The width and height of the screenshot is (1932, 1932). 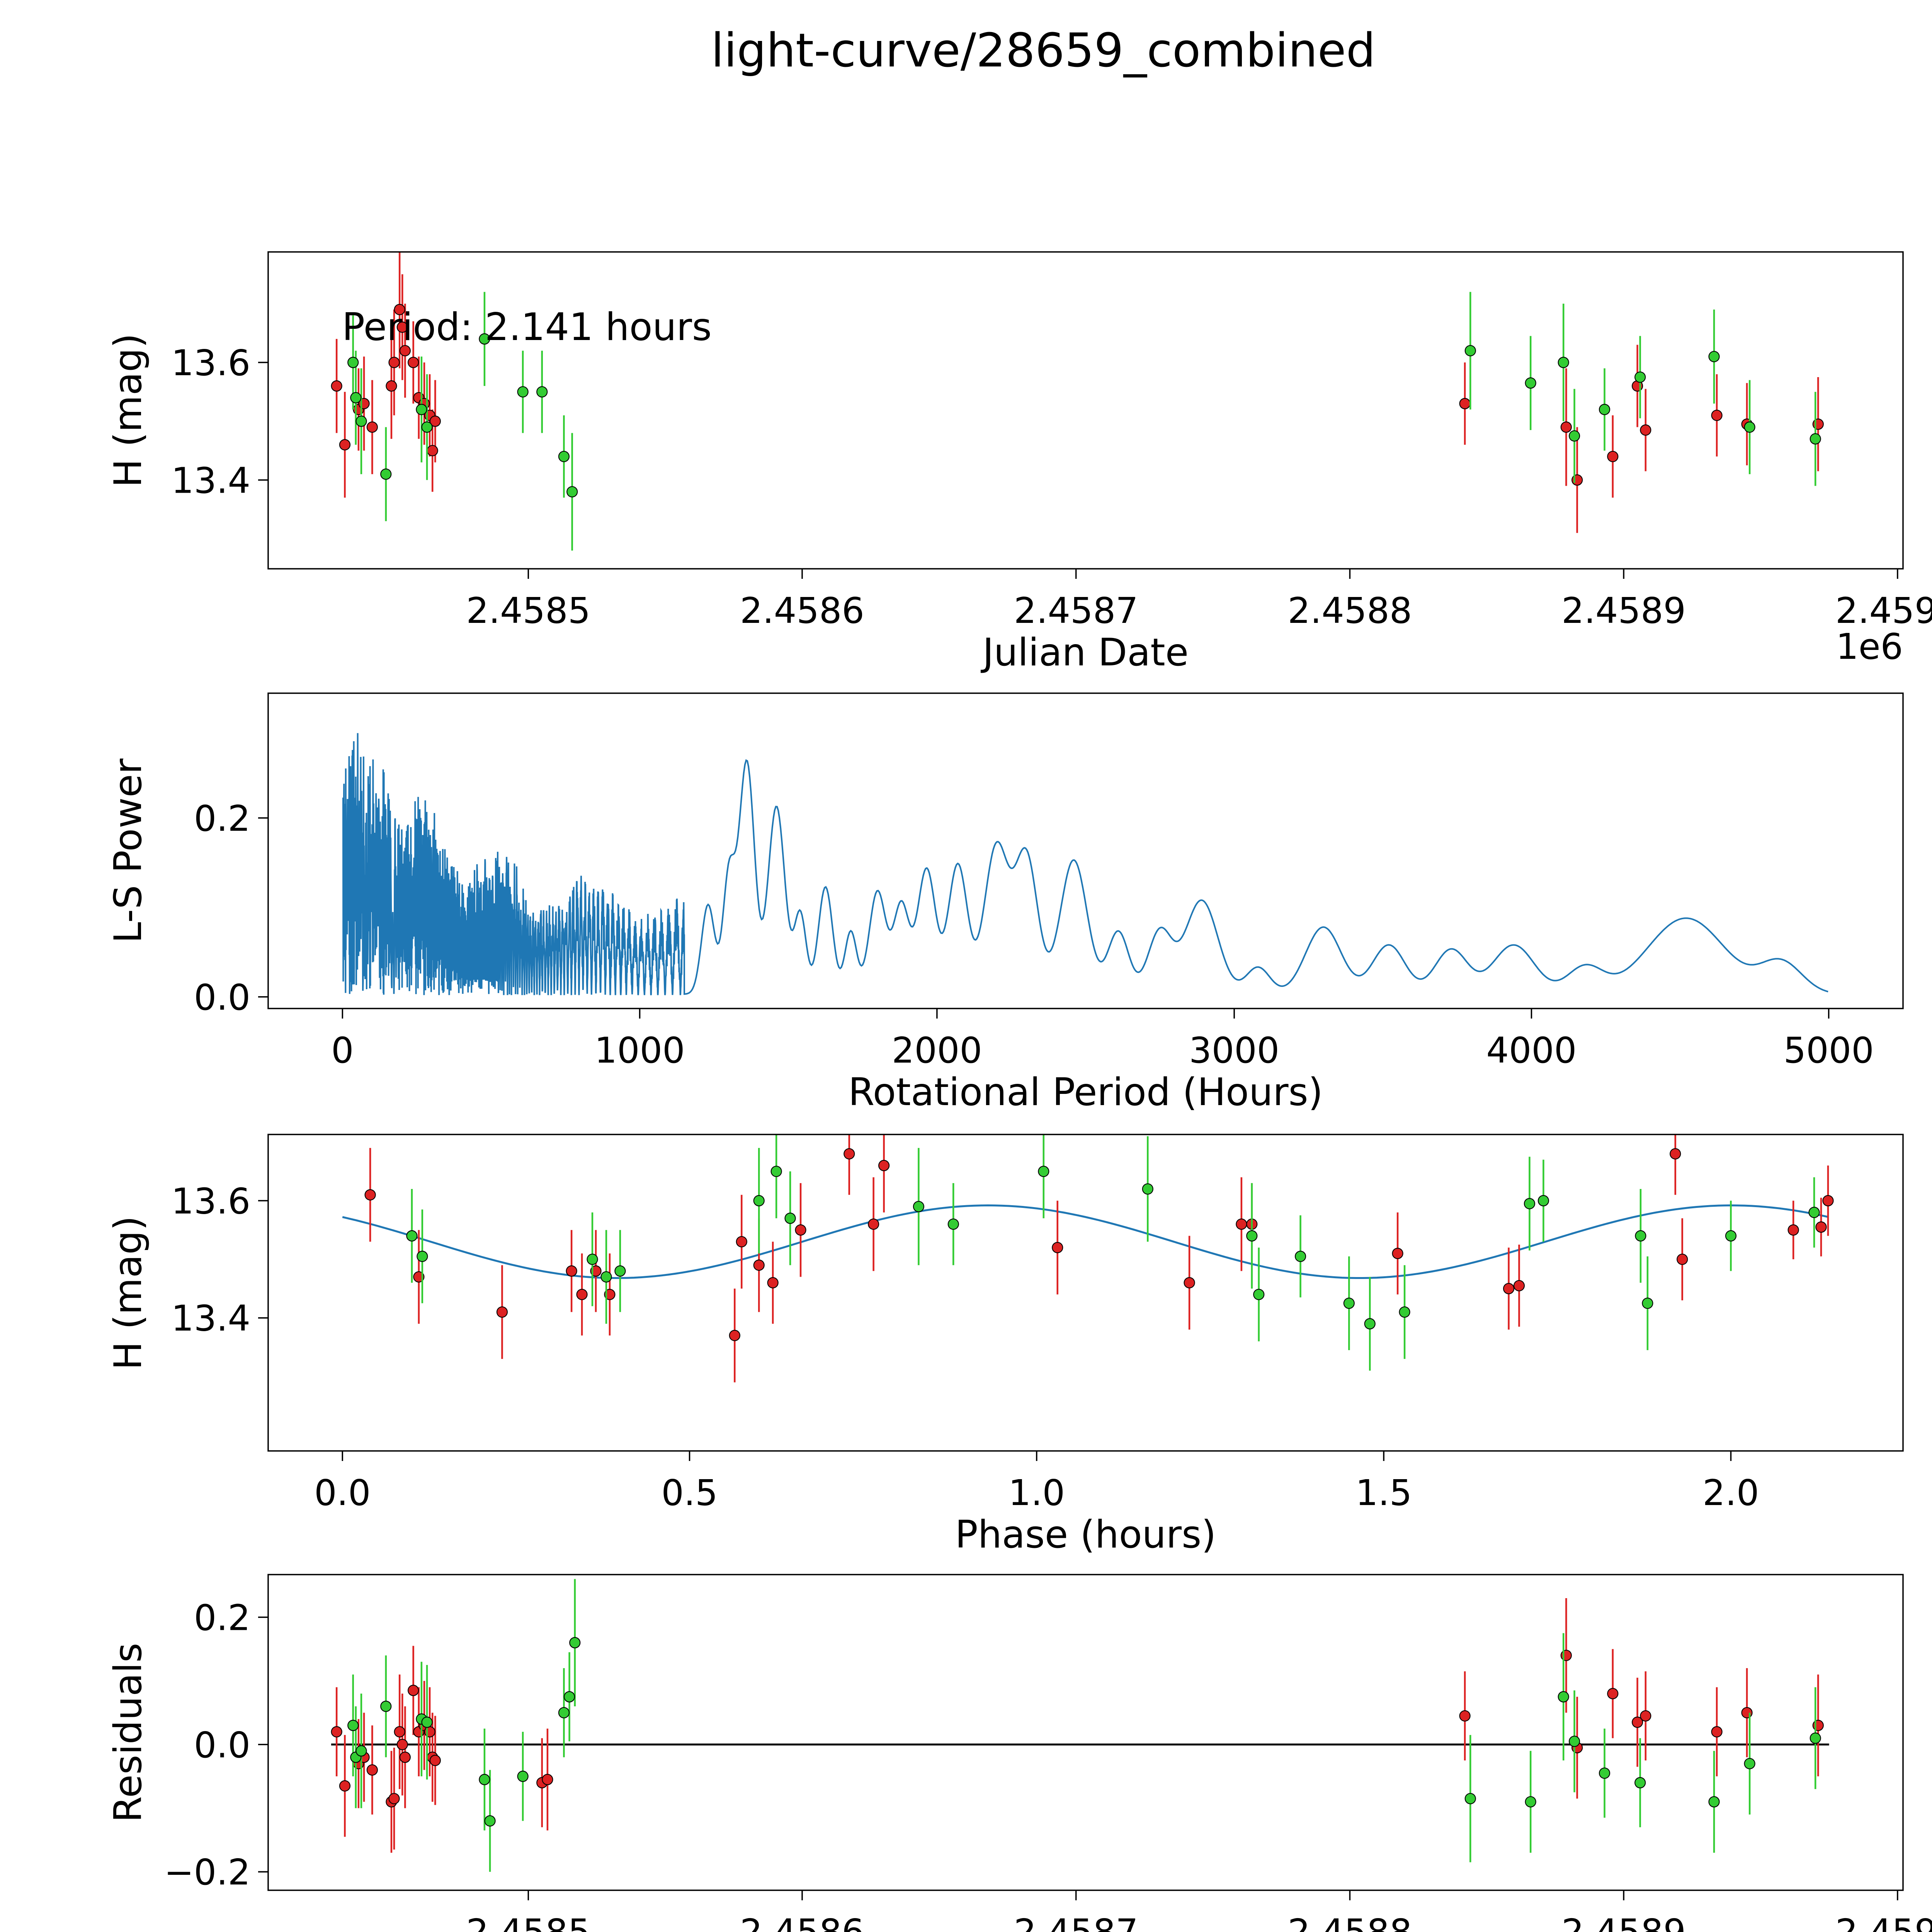 I want to click on phase-x-axis-label: Phase (hours), so click(x=1085, y=1535).